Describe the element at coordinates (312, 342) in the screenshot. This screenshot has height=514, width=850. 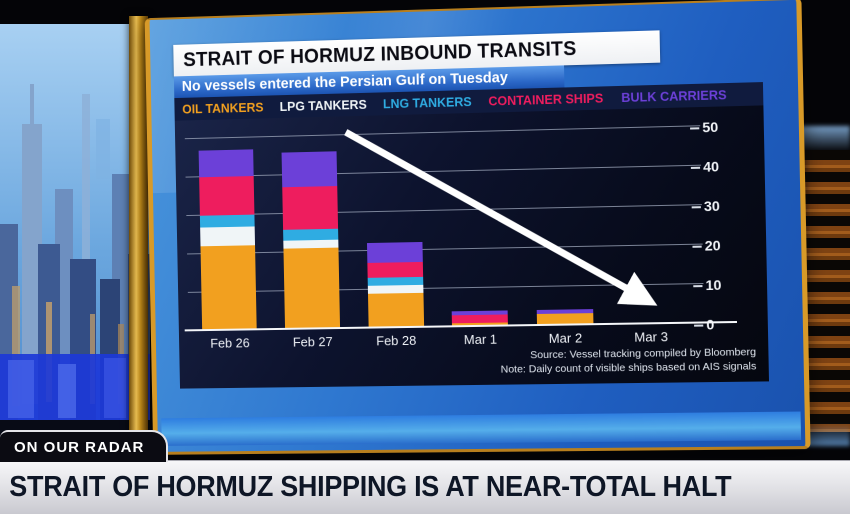
I see `x-tick-label: Feb 27` at that location.